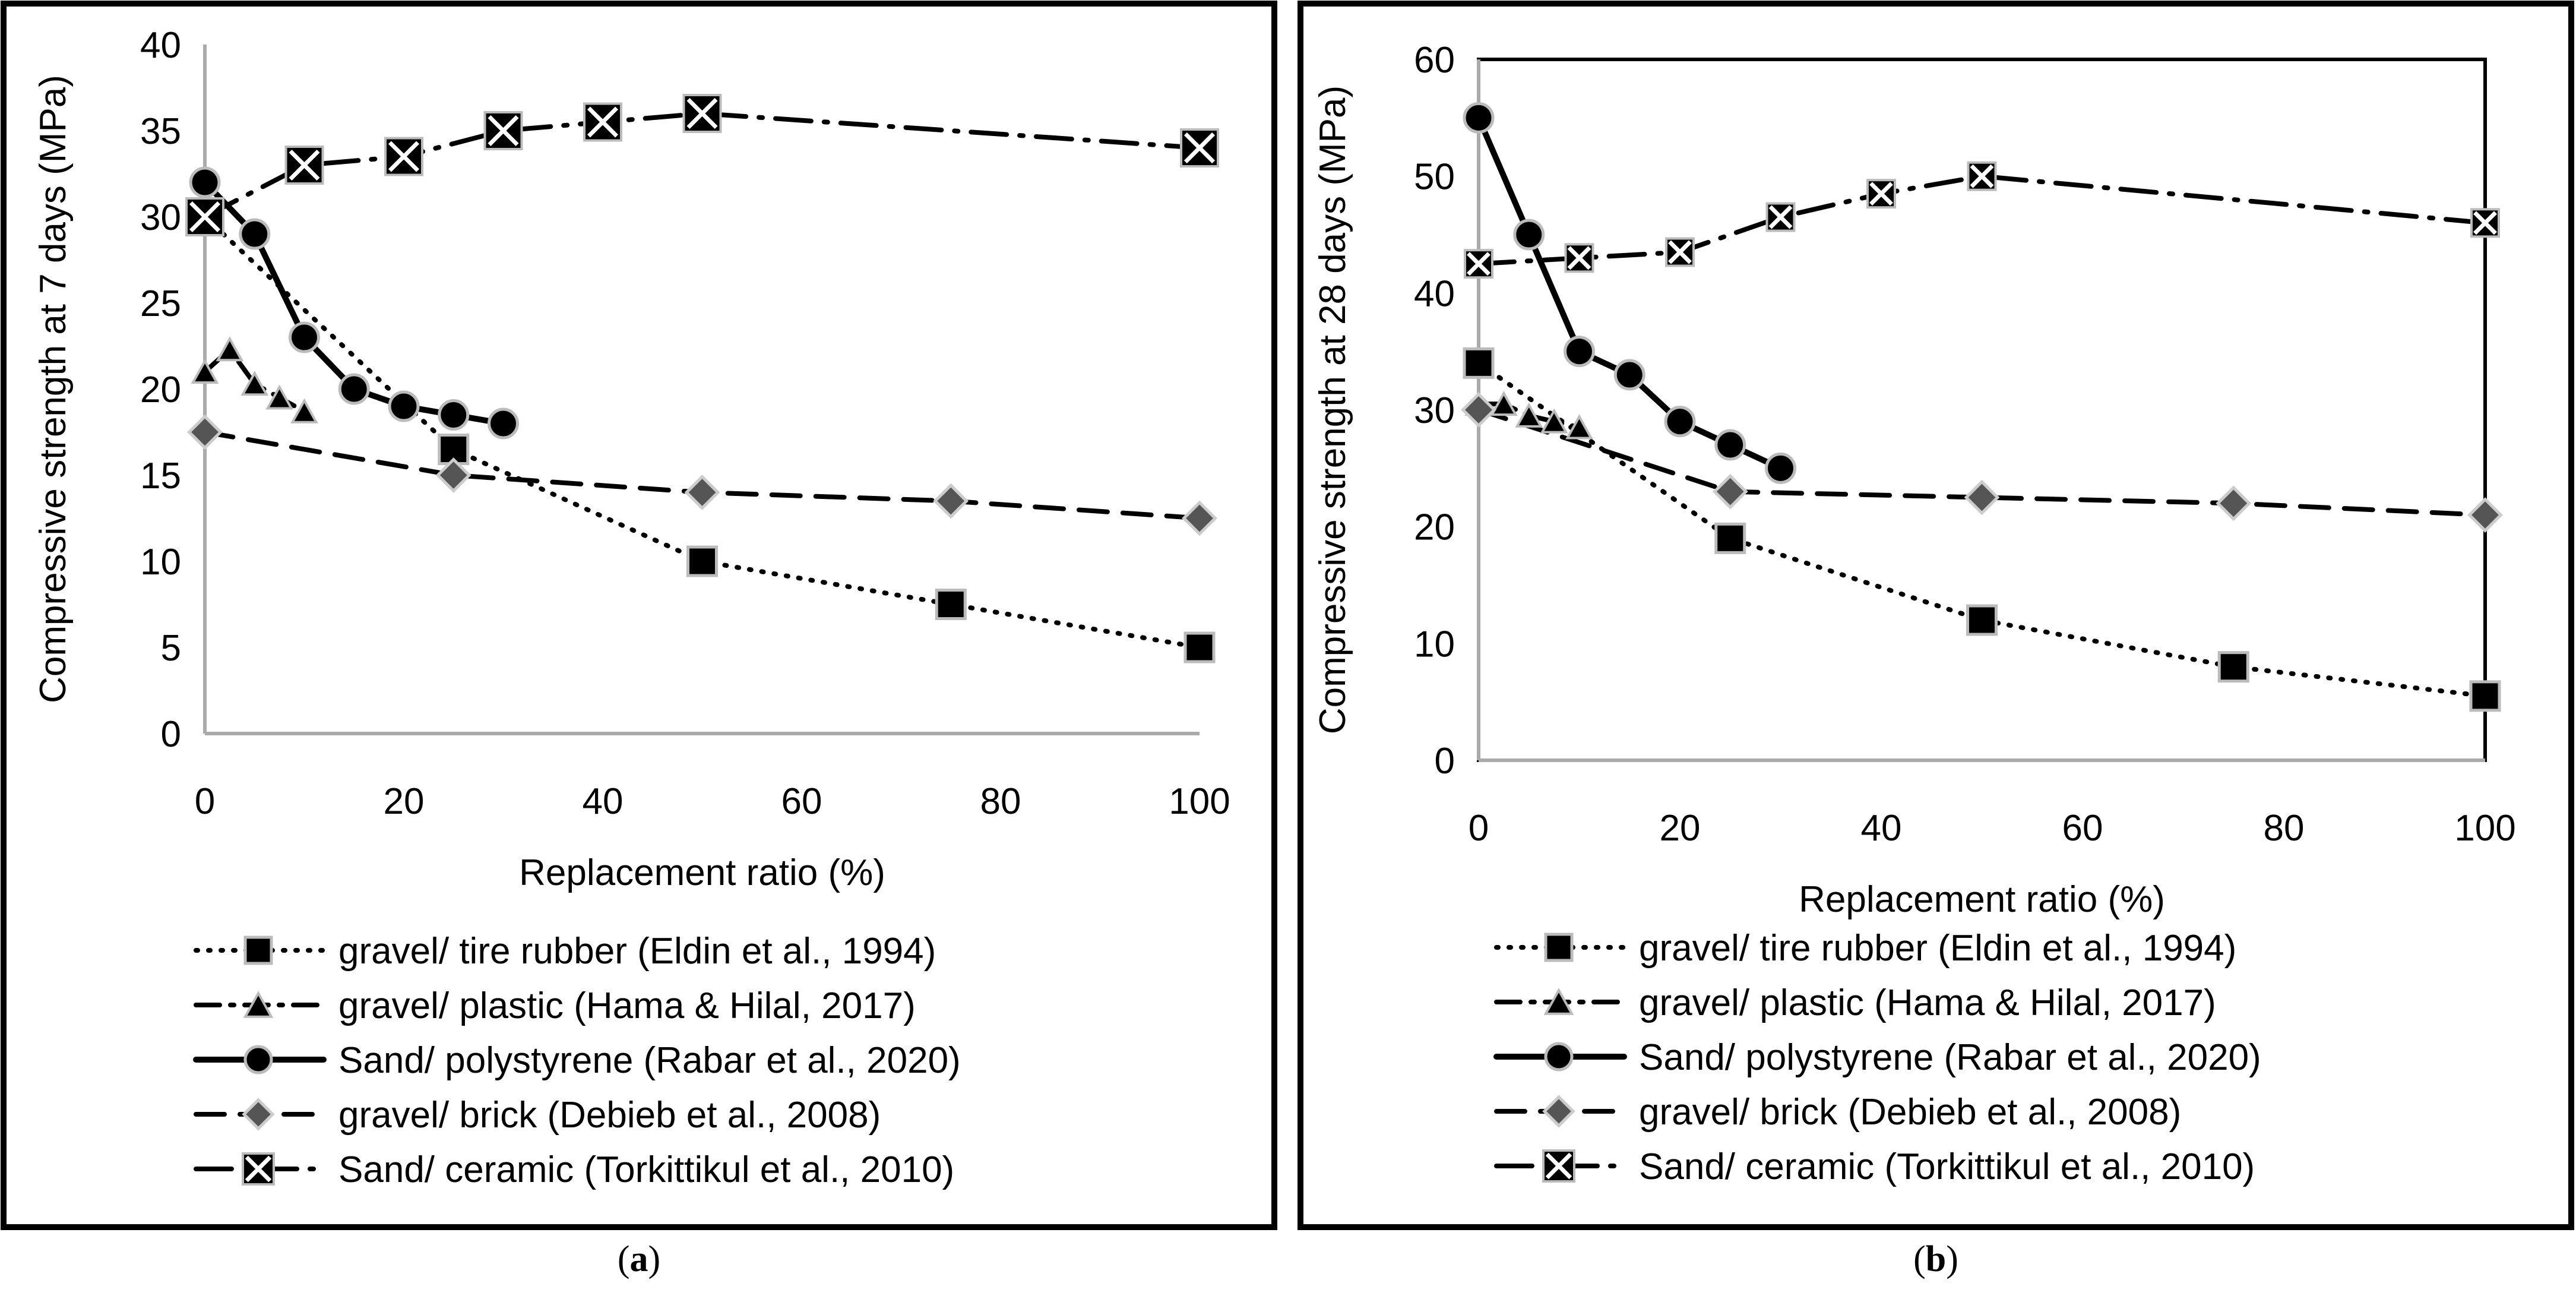 This screenshot has width=2576, height=1299. What do you see at coordinates (637, 951) in the screenshot?
I see `panel-a-legend-label-tire-rubber: gravel/ tire rubber (Eldin et al., 1994)` at bounding box center [637, 951].